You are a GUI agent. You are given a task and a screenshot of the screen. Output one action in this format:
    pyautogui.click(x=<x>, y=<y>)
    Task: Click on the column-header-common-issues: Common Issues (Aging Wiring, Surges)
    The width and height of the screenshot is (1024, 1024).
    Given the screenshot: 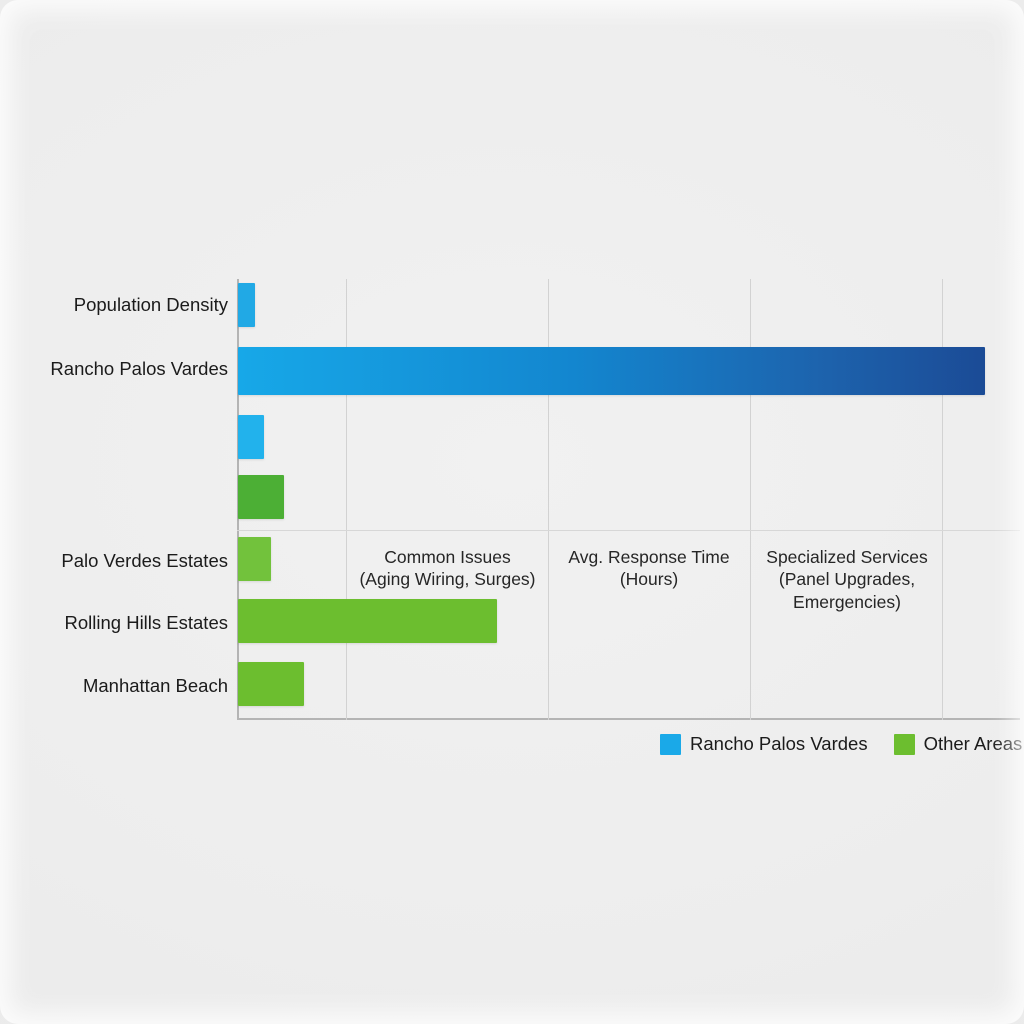 What is the action you would take?
    pyautogui.click(x=447, y=568)
    